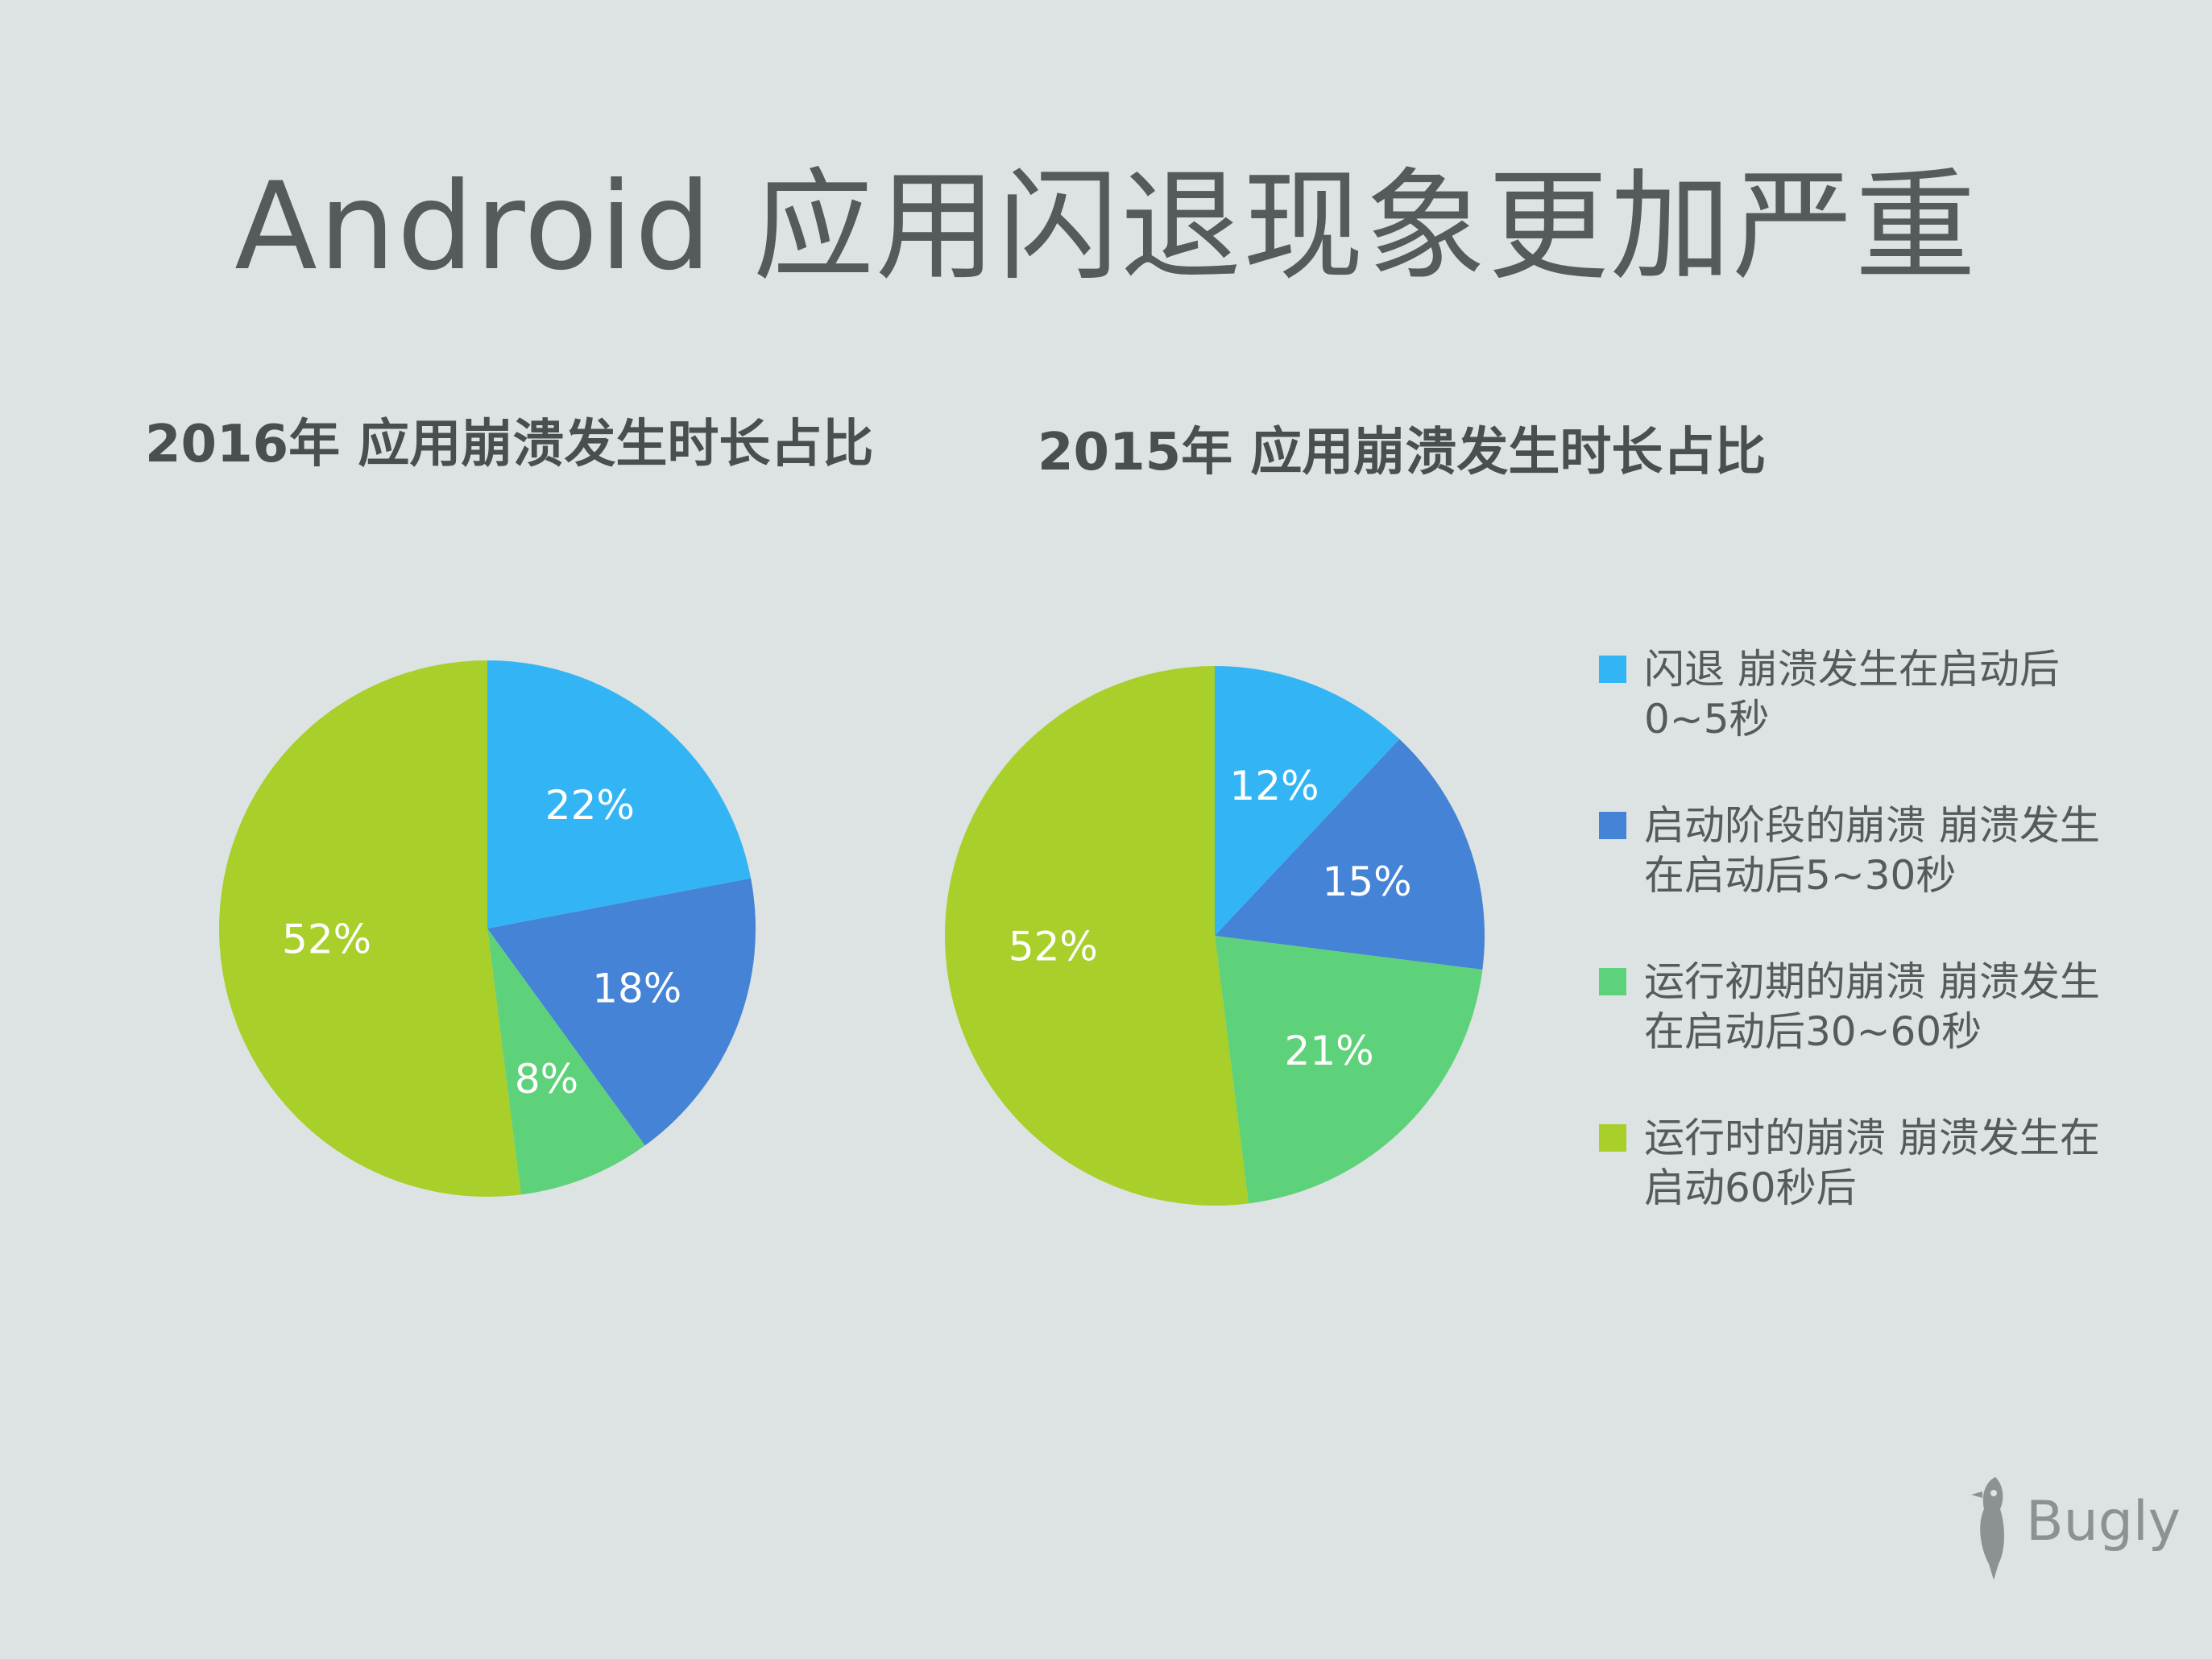 The image size is (2212, 1659). What do you see at coordinates (509, 444) in the screenshot?
I see `chart-title-2016: 2016年 应用崩溃发生时长占比` at bounding box center [509, 444].